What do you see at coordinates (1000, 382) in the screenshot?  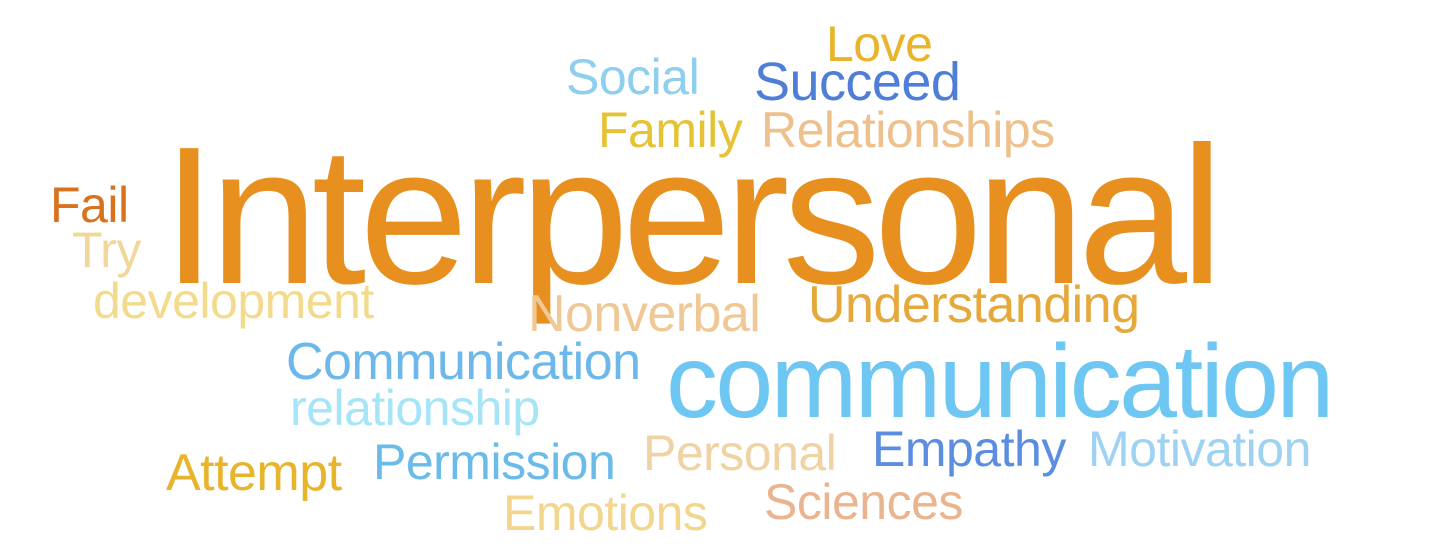 I see `word-communication-large: communication` at bounding box center [1000, 382].